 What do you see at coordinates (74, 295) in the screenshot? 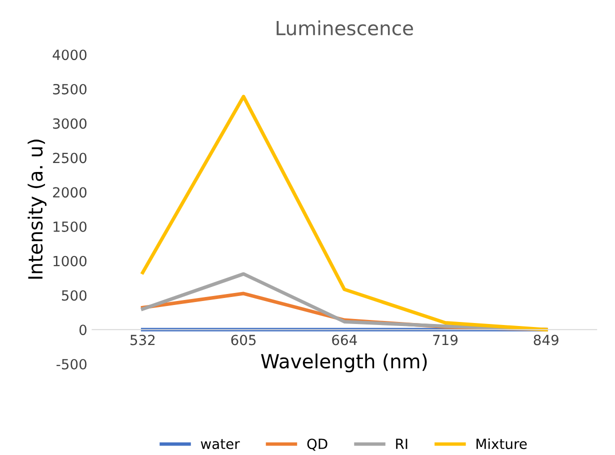
I see `y-tick-label: 500` at bounding box center [74, 295].